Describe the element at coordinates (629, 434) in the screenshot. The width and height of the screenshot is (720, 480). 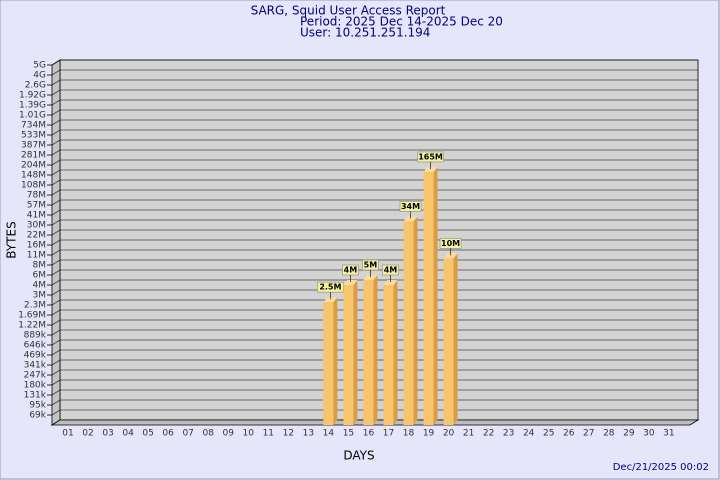
I see `x-tick-label: 29` at that location.